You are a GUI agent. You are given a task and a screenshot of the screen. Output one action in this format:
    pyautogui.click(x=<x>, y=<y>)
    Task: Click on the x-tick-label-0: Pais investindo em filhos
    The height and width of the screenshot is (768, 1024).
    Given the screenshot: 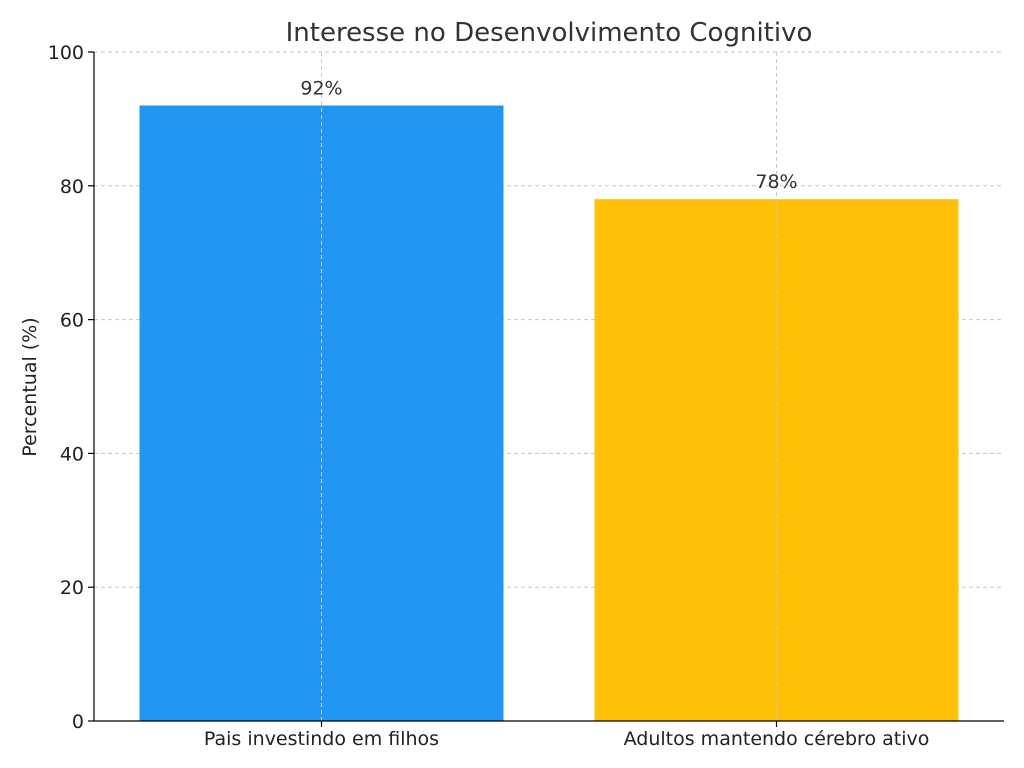 What is the action you would take?
    pyautogui.click(x=321, y=739)
    